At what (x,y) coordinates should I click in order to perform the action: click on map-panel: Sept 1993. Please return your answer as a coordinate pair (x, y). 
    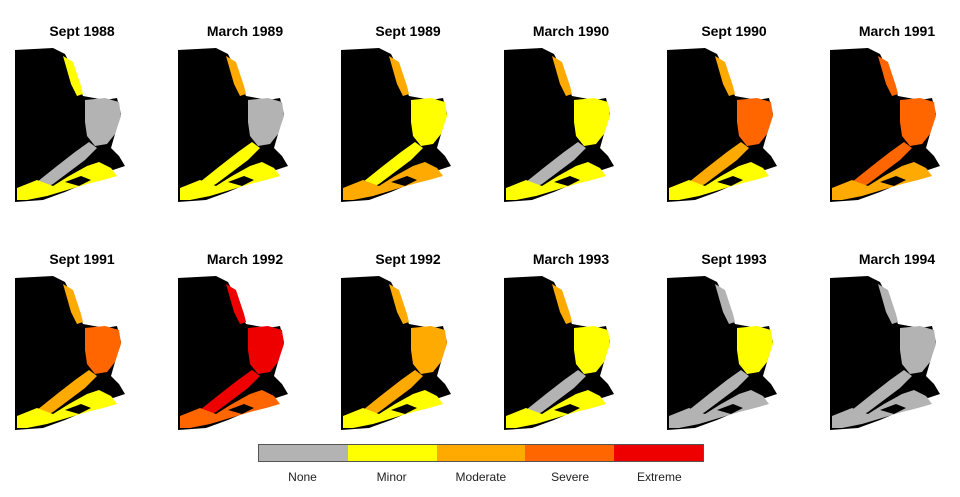
    Looking at the image, I should click on (734, 350).